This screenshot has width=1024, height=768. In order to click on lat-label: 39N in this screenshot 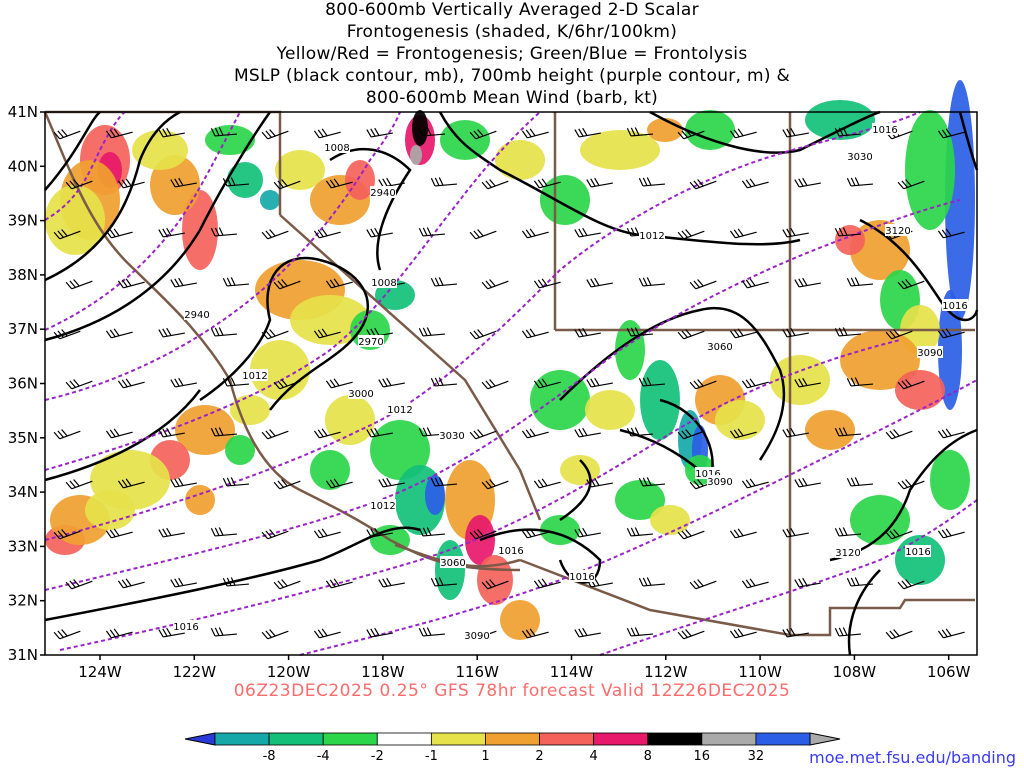, I will do `click(23, 221)`.